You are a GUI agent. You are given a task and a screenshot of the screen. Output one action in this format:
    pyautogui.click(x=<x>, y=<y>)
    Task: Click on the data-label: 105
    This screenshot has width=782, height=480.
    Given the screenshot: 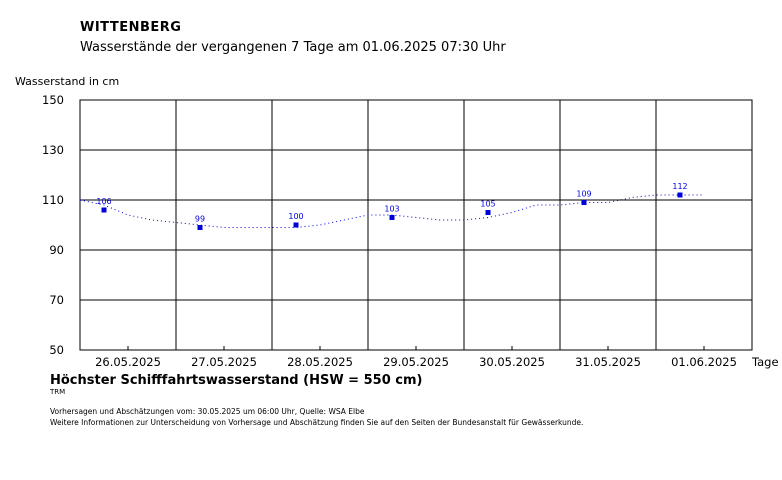 What is the action you would take?
    pyautogui.click(x=487, y=204)
    